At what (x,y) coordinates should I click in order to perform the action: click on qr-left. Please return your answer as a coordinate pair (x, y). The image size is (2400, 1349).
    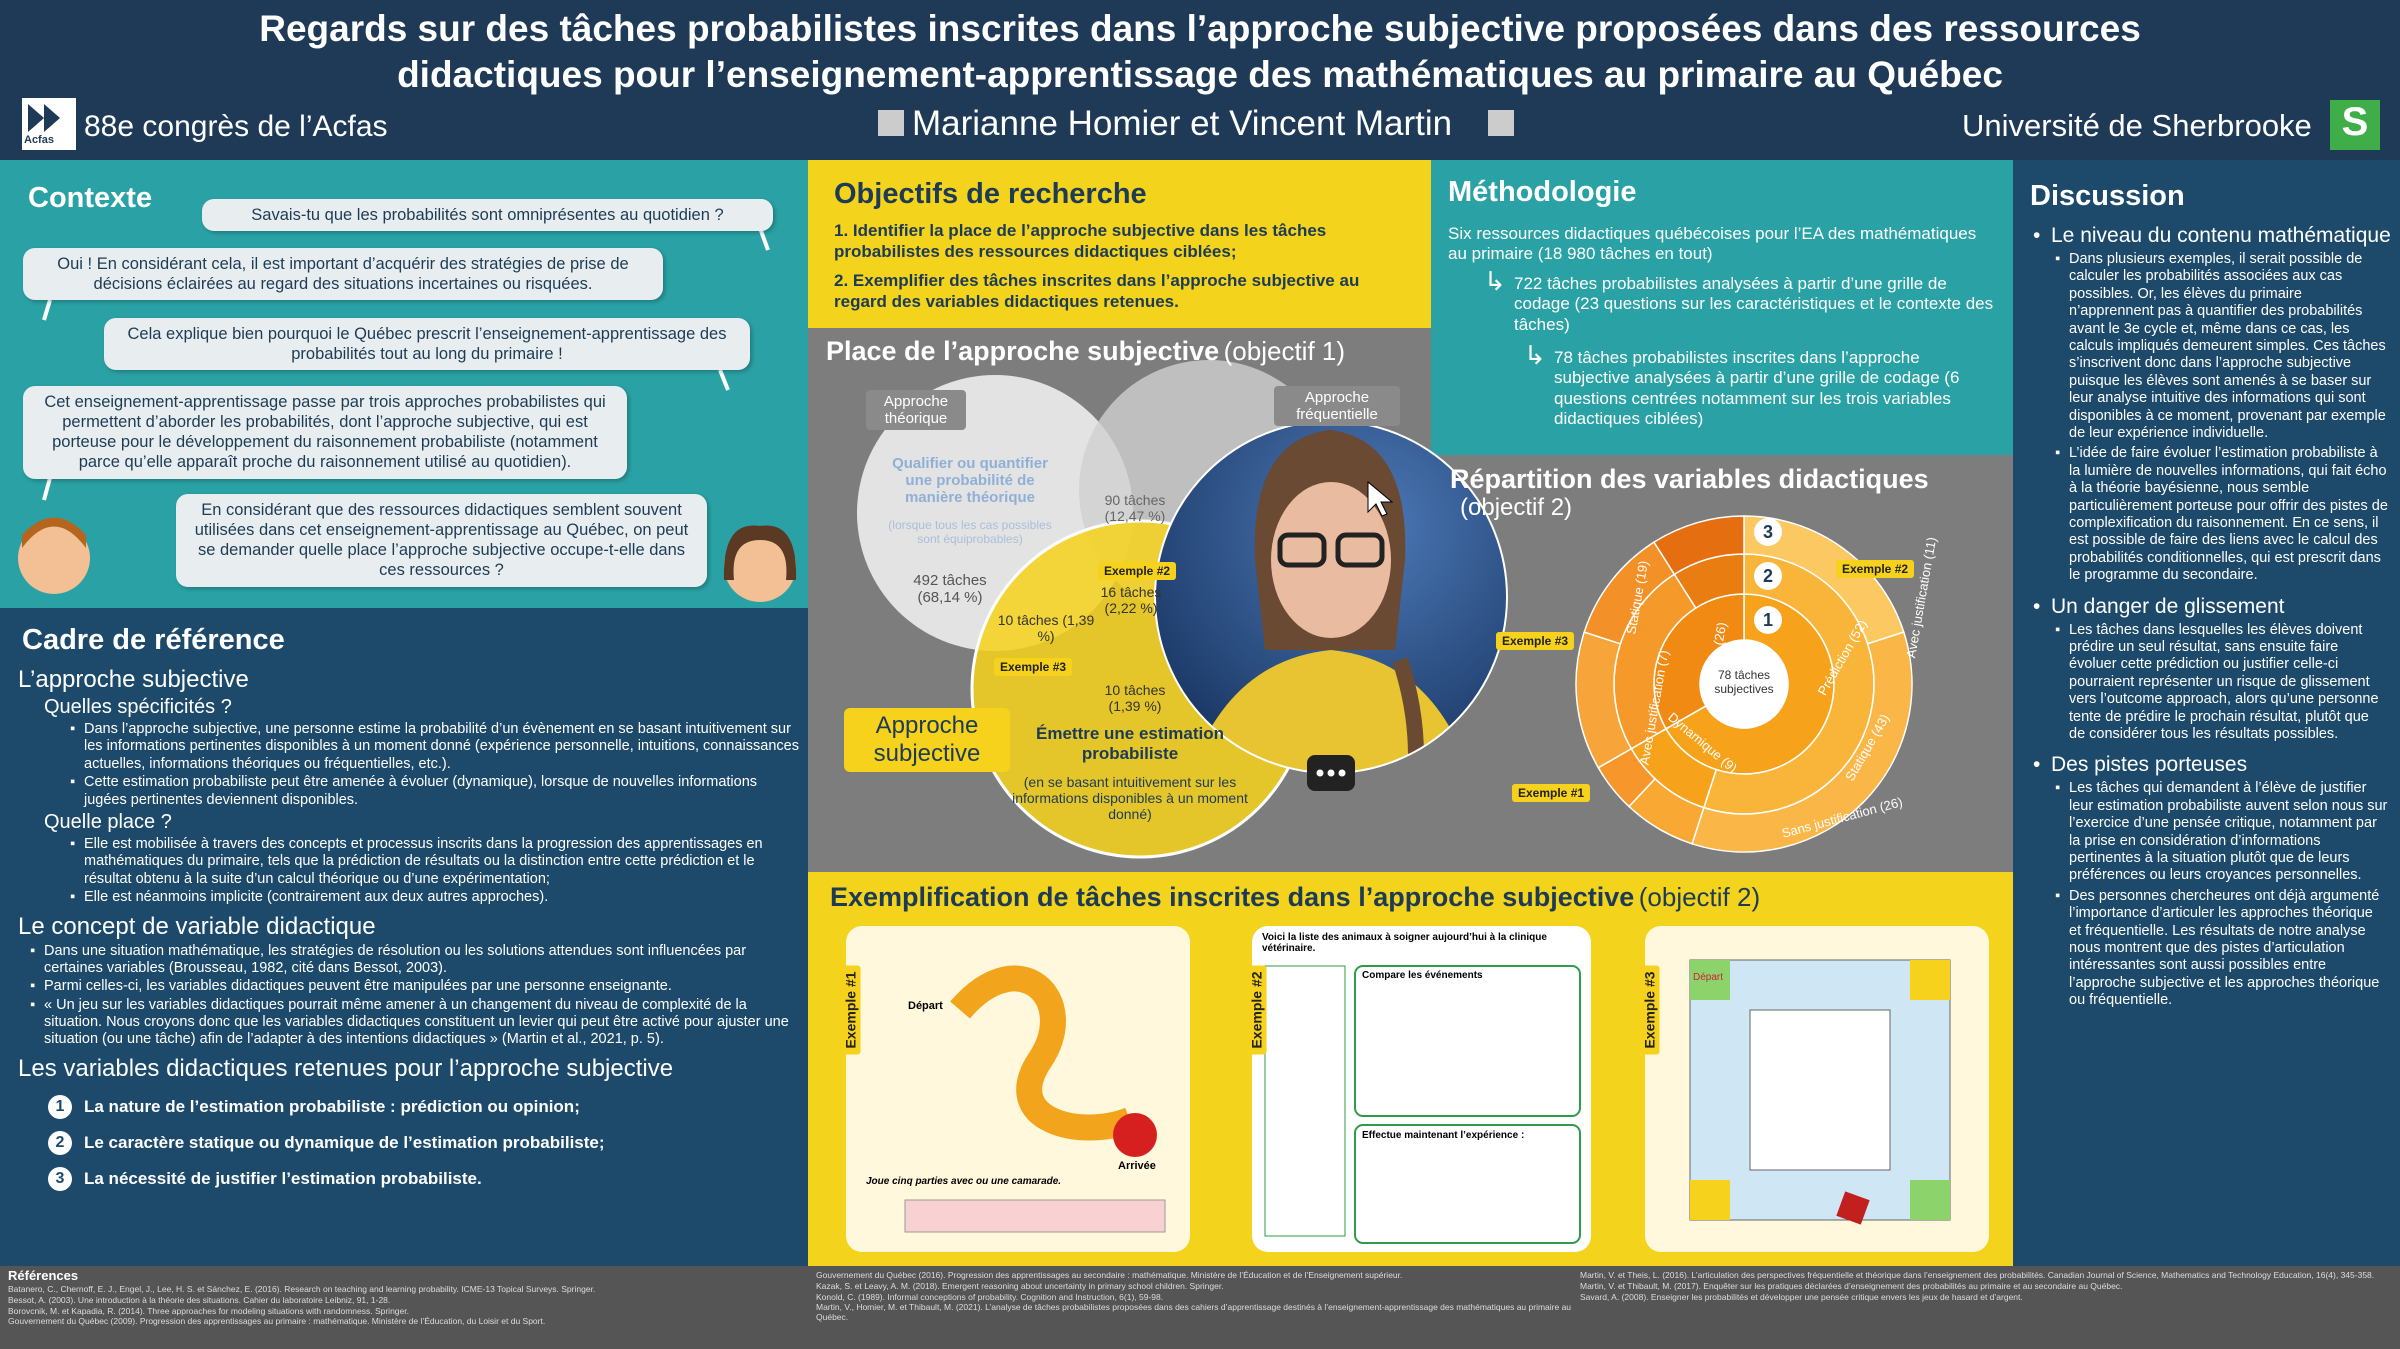
    Looking at the image, I should click on (891, 123).